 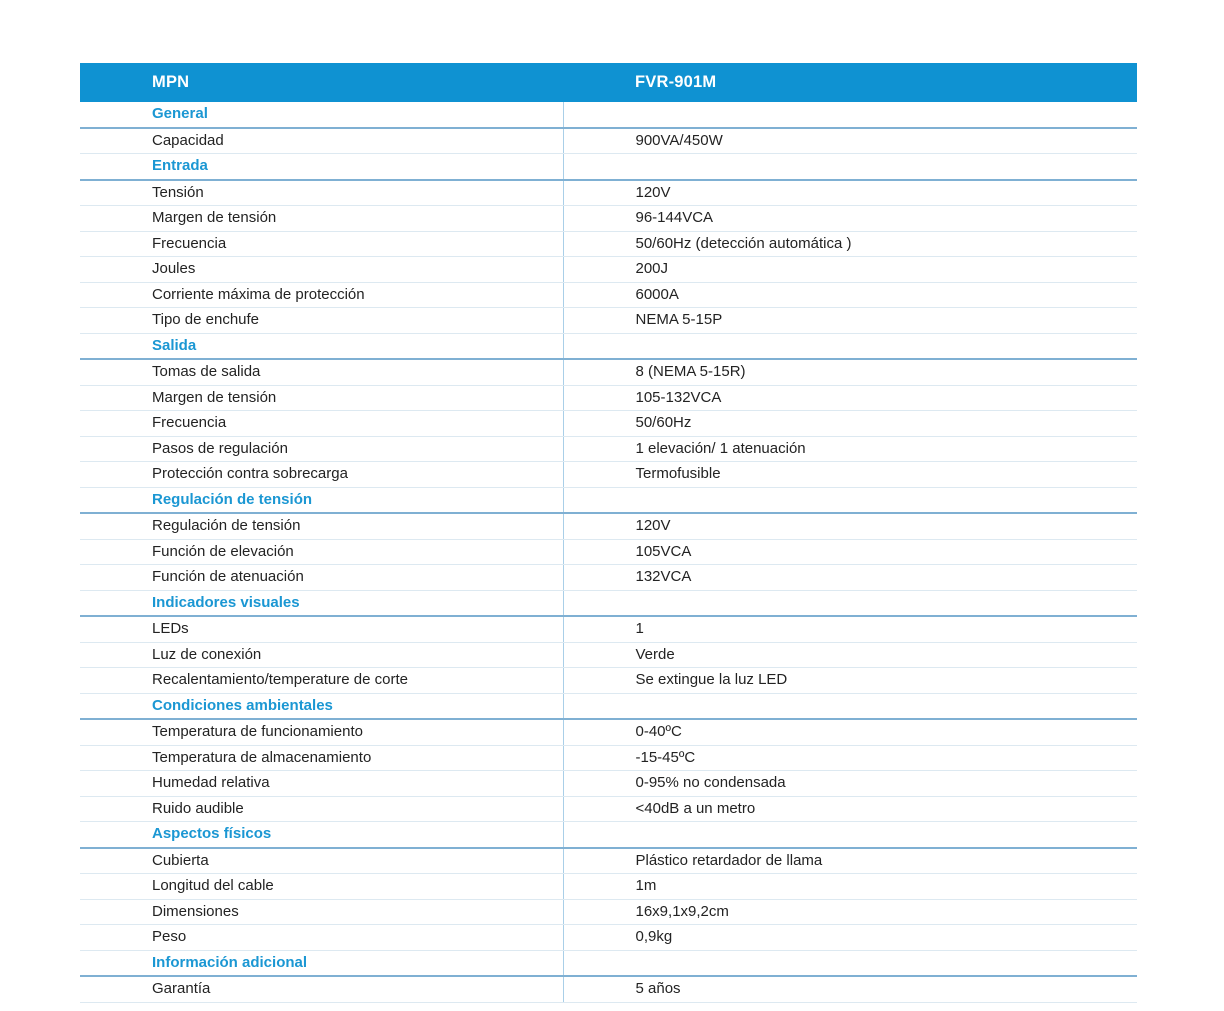 I want to click on spec-row: Humedad relativa 0-95% no condensada, so click(x=608, y=783).